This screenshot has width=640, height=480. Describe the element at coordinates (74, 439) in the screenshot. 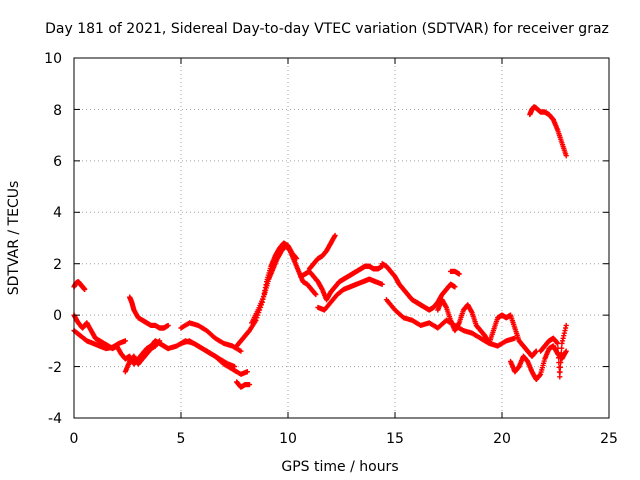

I see `x-tick-label: 0` at that location.